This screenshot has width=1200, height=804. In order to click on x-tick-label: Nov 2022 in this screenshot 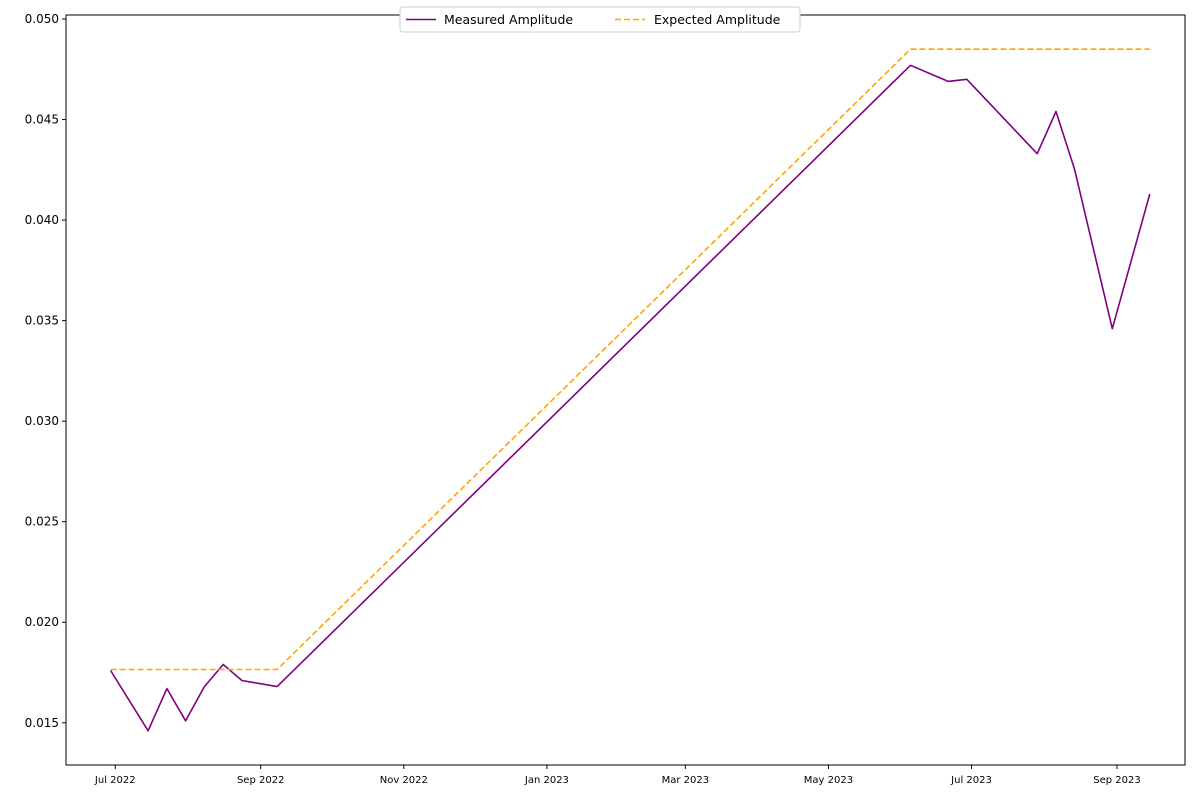, I will do `click(404, 780)`.